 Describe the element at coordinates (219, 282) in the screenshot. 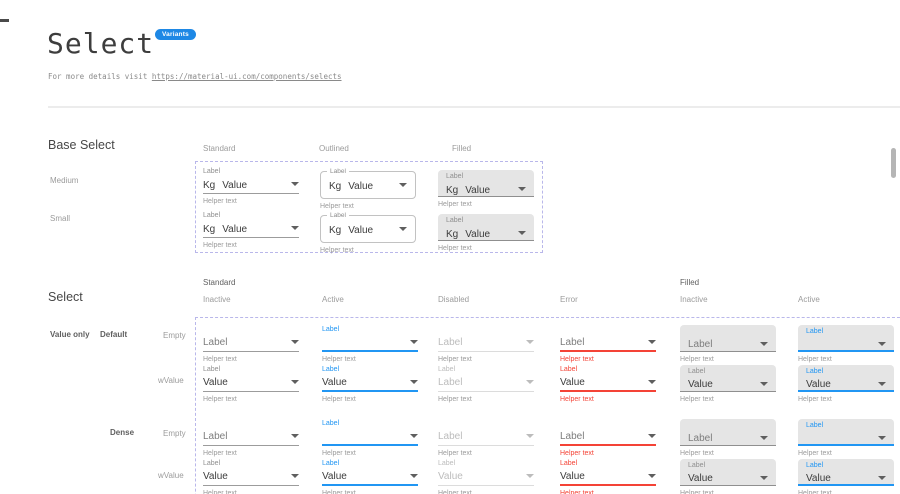

I see `group-header-standard: Standard` at that location.